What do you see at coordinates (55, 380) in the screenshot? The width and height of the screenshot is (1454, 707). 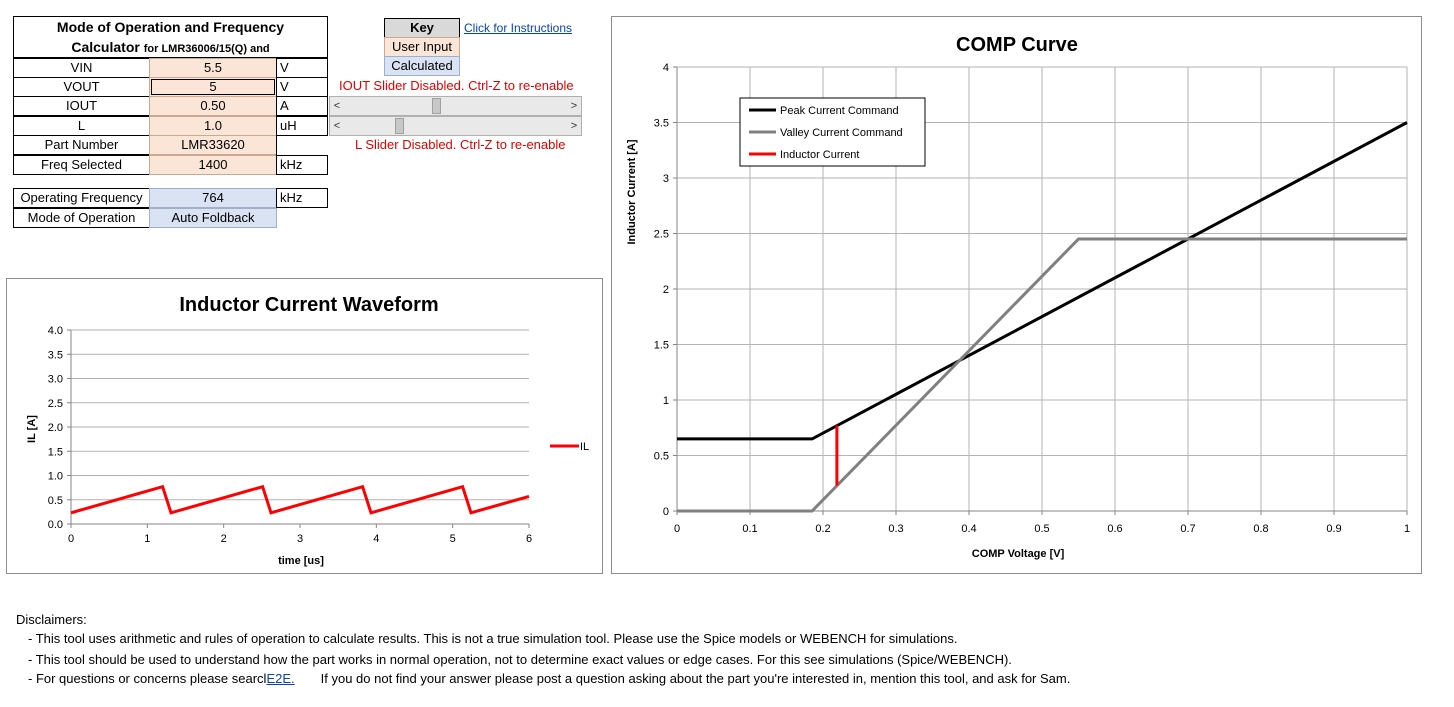 I see `y-tick-label: 3.0` at bounding box center [55, 380].